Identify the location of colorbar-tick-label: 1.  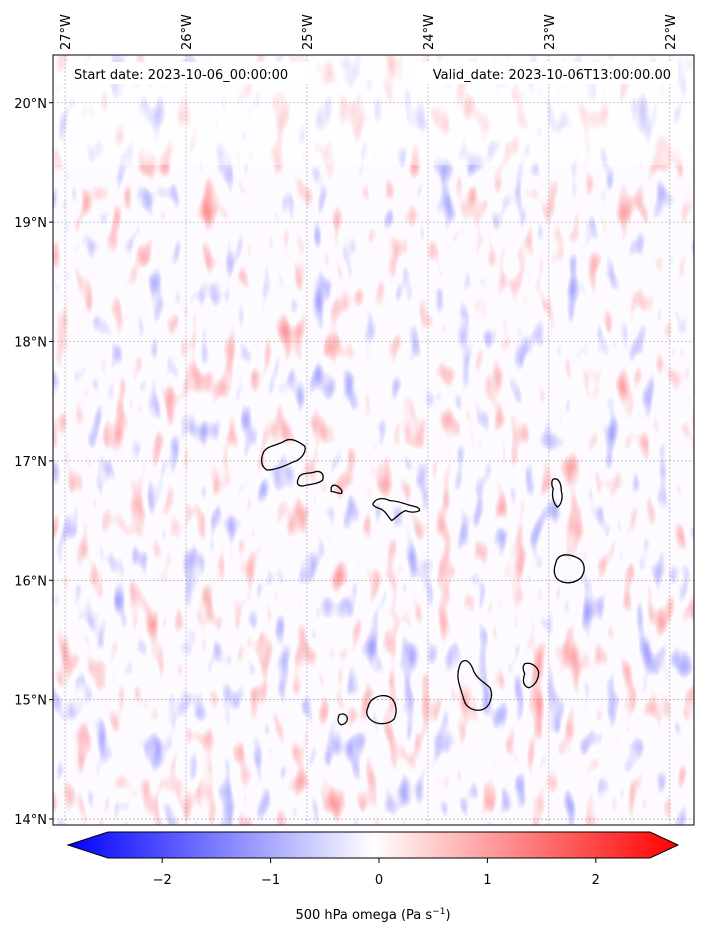
(487, 880).